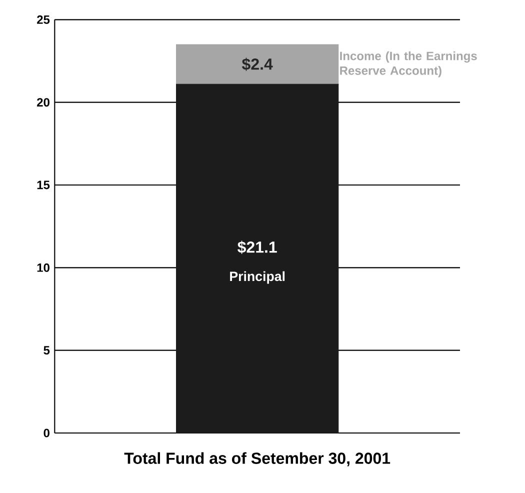 This screenshot has height=493, width=525. I want to click on y-tick-label: 20, so click(43, 102).